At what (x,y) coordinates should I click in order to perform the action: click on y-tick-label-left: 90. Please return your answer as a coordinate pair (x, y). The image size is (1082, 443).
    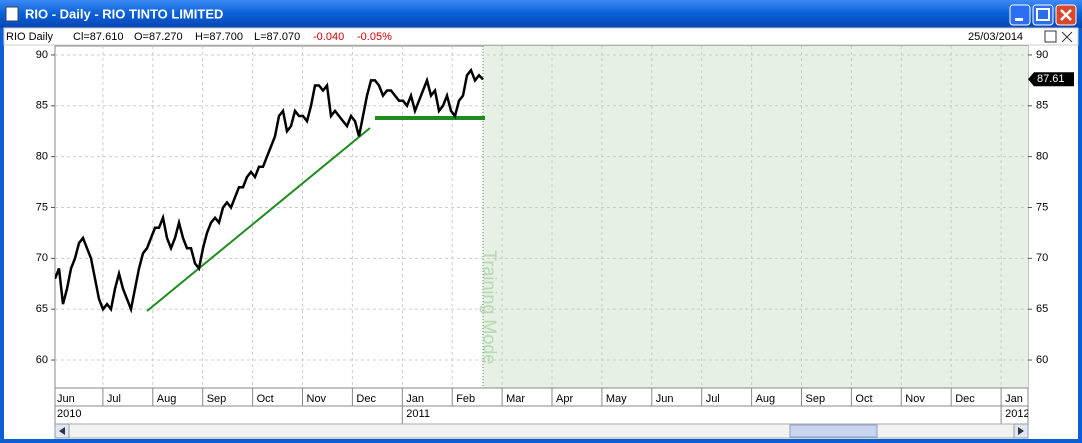
    Looking at the image, I should click on (42, 55).